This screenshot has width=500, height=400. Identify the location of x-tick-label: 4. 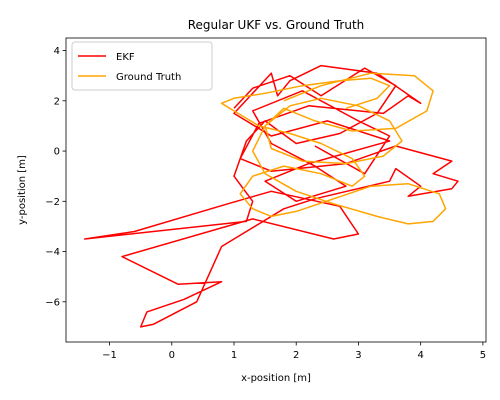
(420, 355).